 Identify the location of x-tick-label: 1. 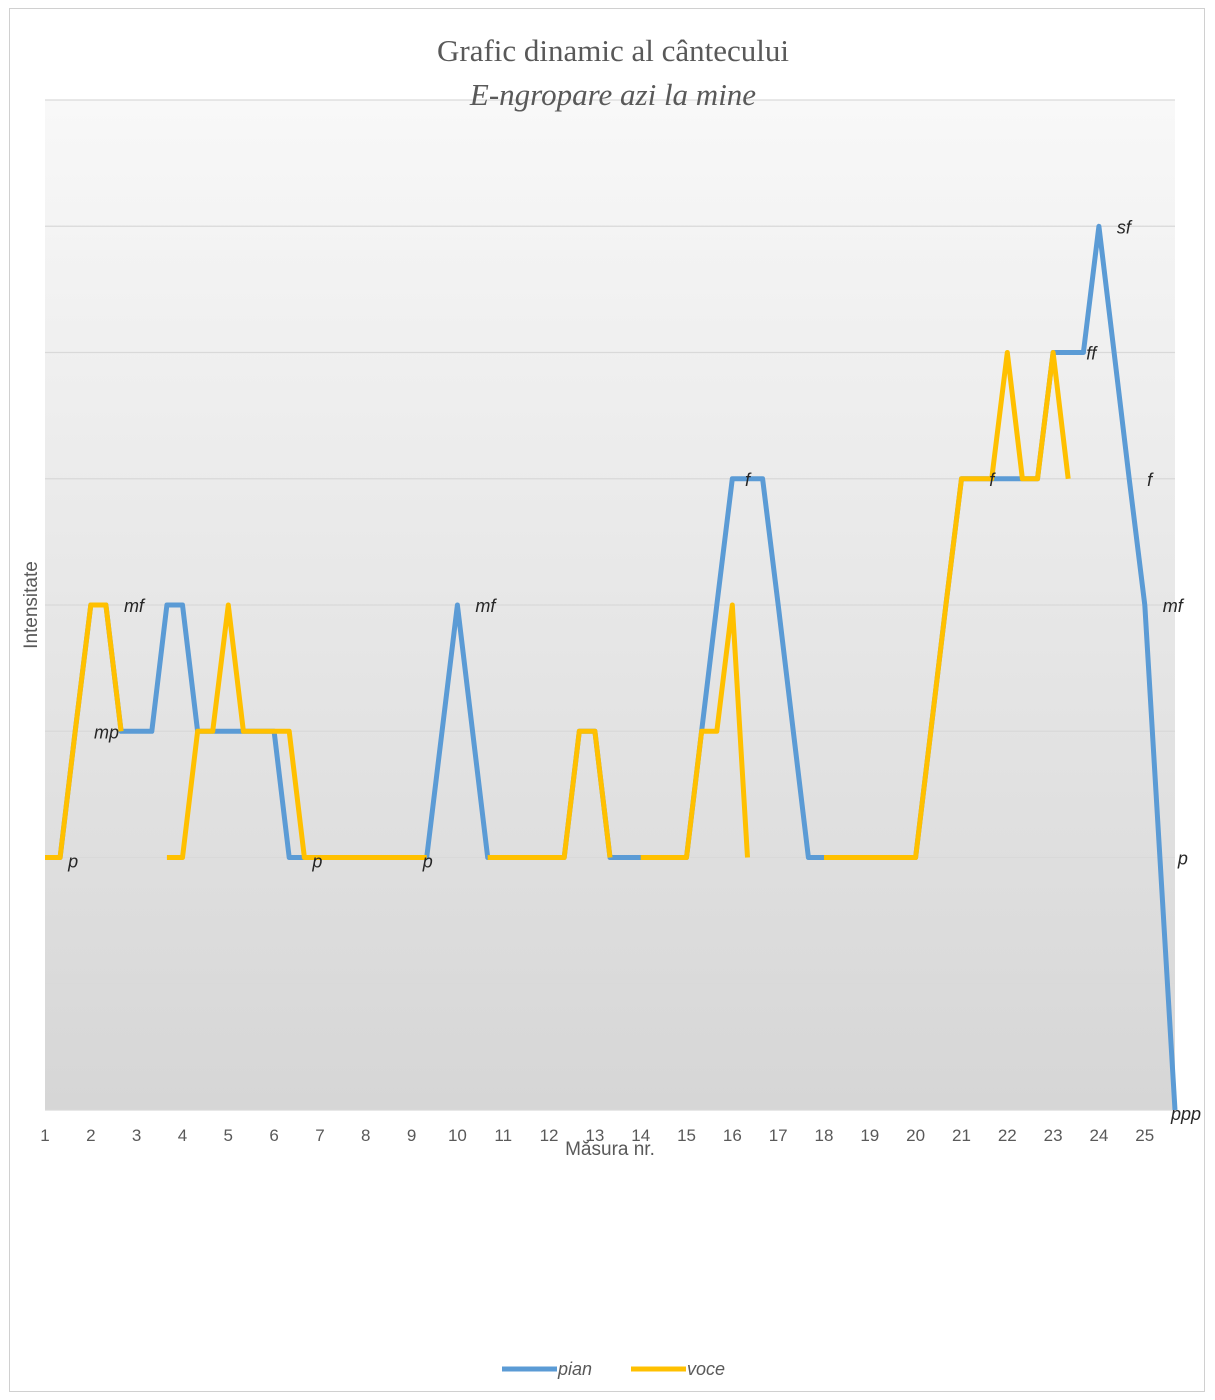
(44, 1135).